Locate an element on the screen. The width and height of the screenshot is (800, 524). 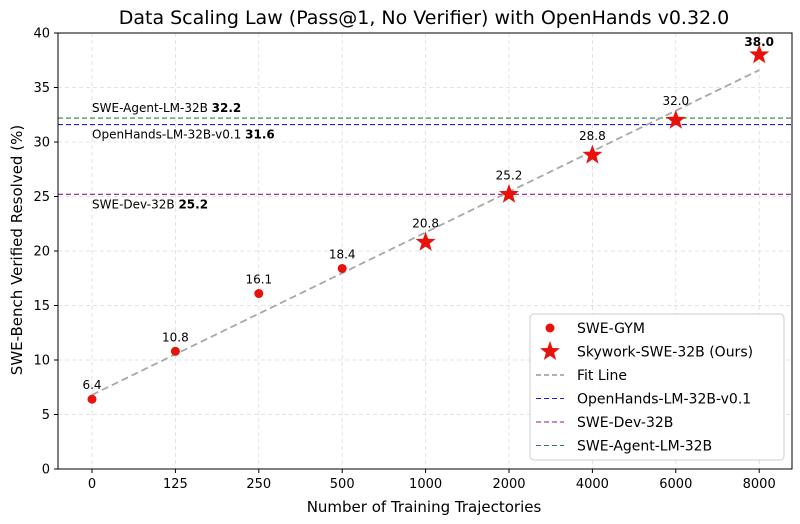
legend-marker-star is located at coordinates (550, 350).